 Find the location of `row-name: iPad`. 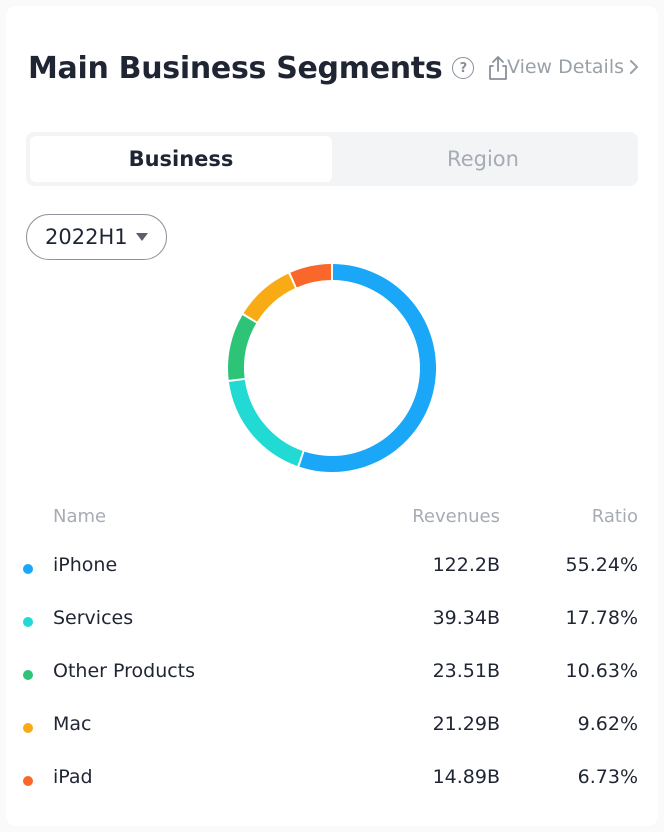

row-name: iPad is located at coordinates (73, 777).